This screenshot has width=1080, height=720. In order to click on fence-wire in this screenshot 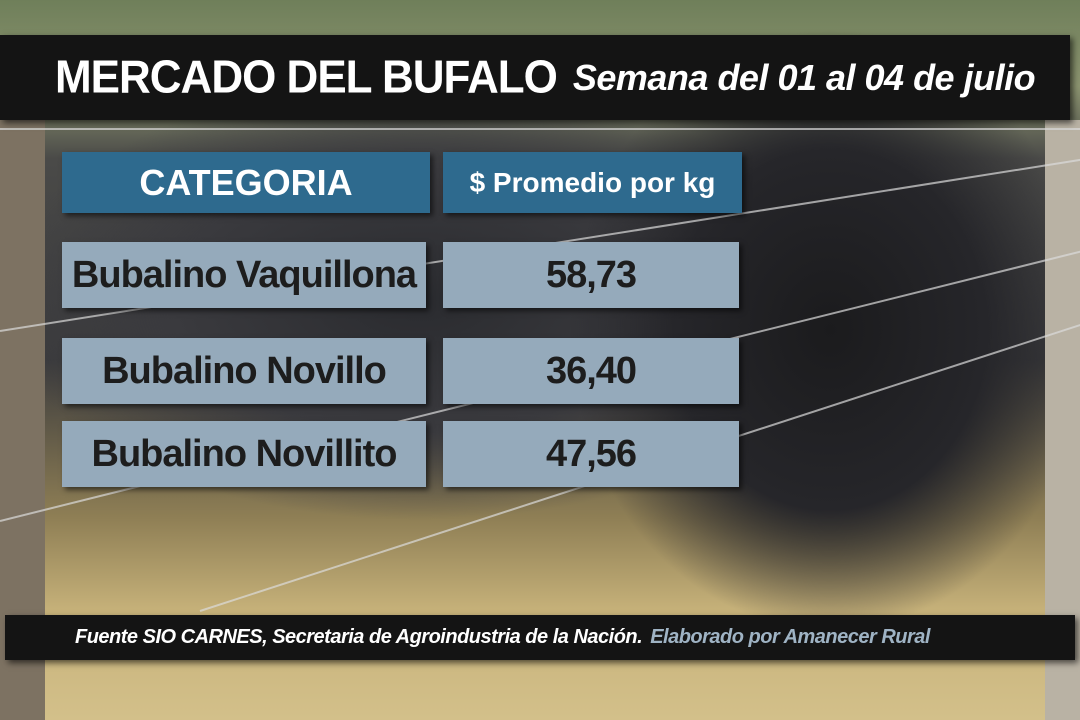, I will do `click(540, 129)`.